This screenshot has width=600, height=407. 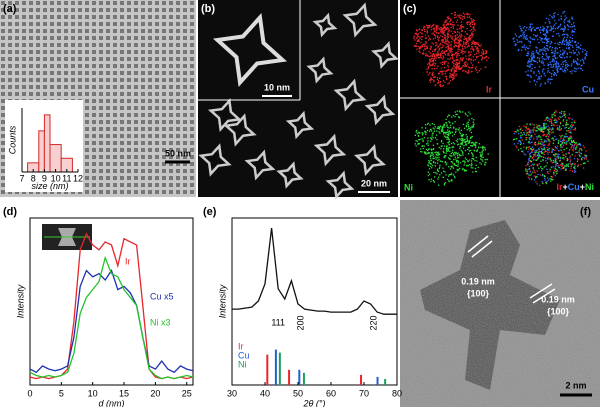 What do you see at coordinates (222, 301) in the screenshot?
I see `y-axis-label: Intensity` at bounding box center [222, 301].